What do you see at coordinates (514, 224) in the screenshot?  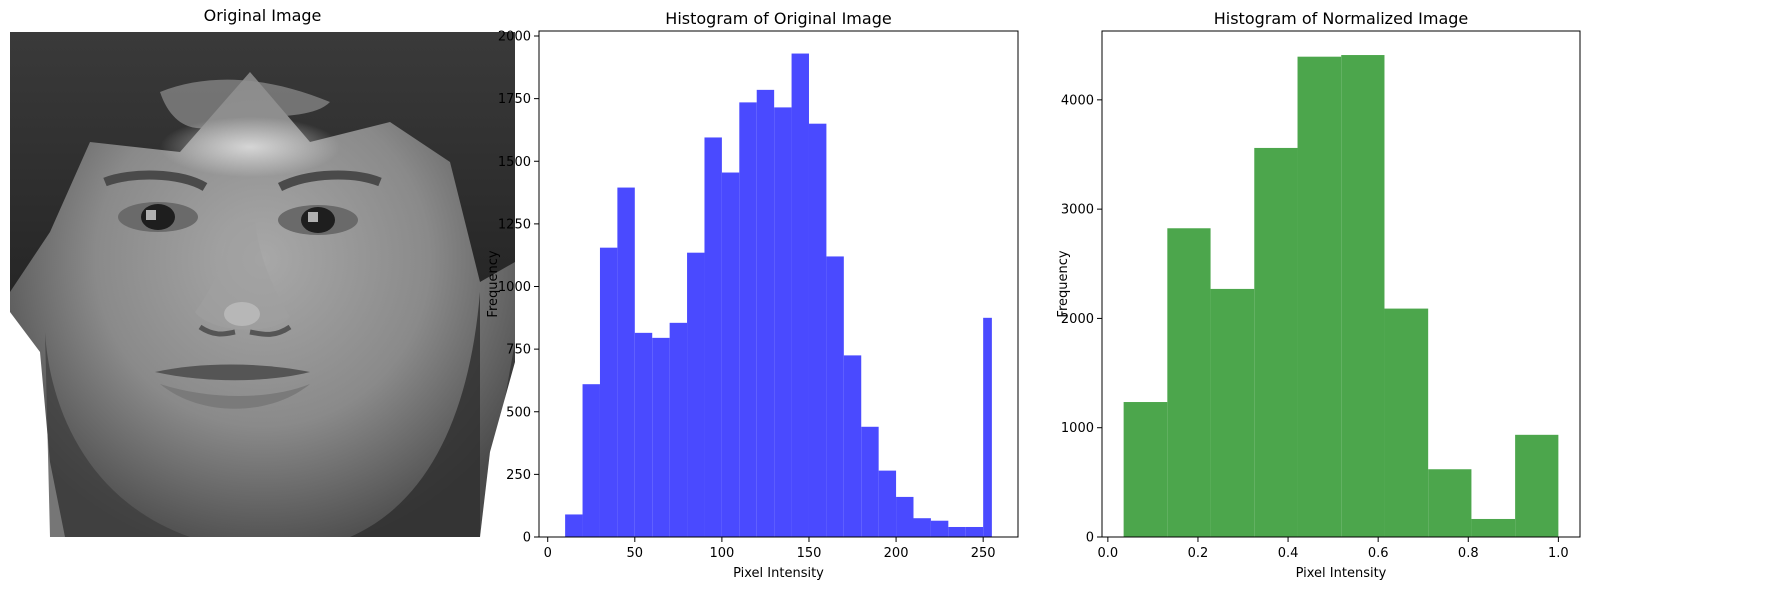 I see `y-tick-label: 1250` at bounding box center [514, 224].